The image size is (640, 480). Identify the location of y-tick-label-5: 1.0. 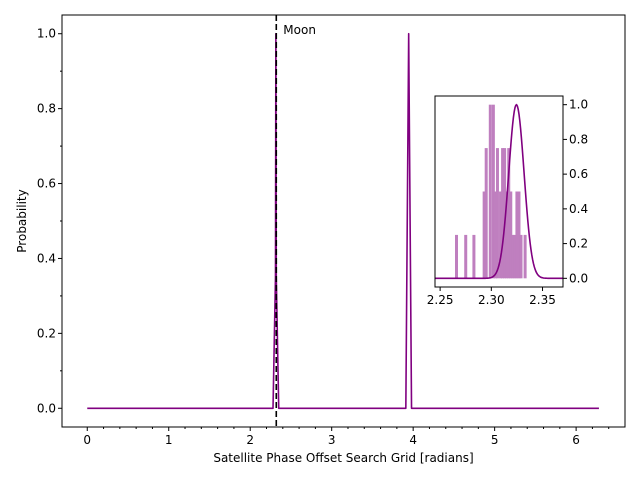
(46, 34).